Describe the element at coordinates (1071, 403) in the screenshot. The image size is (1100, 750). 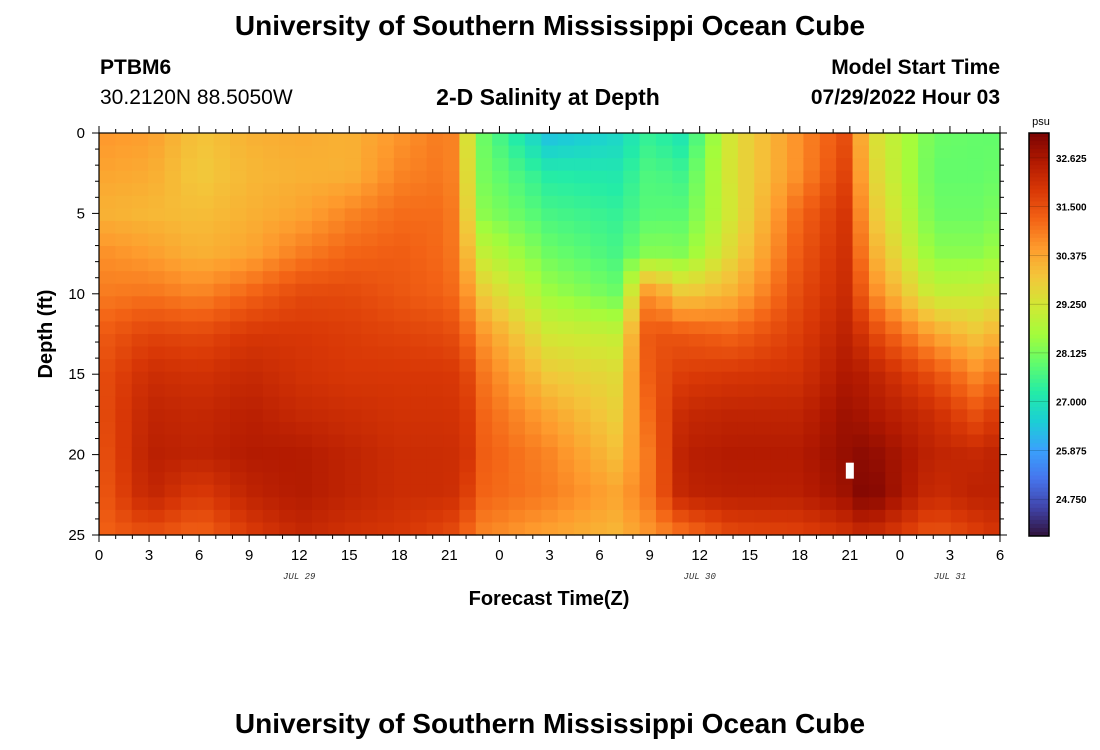
I see `colorbar-tick-label: 27.000` at that location.